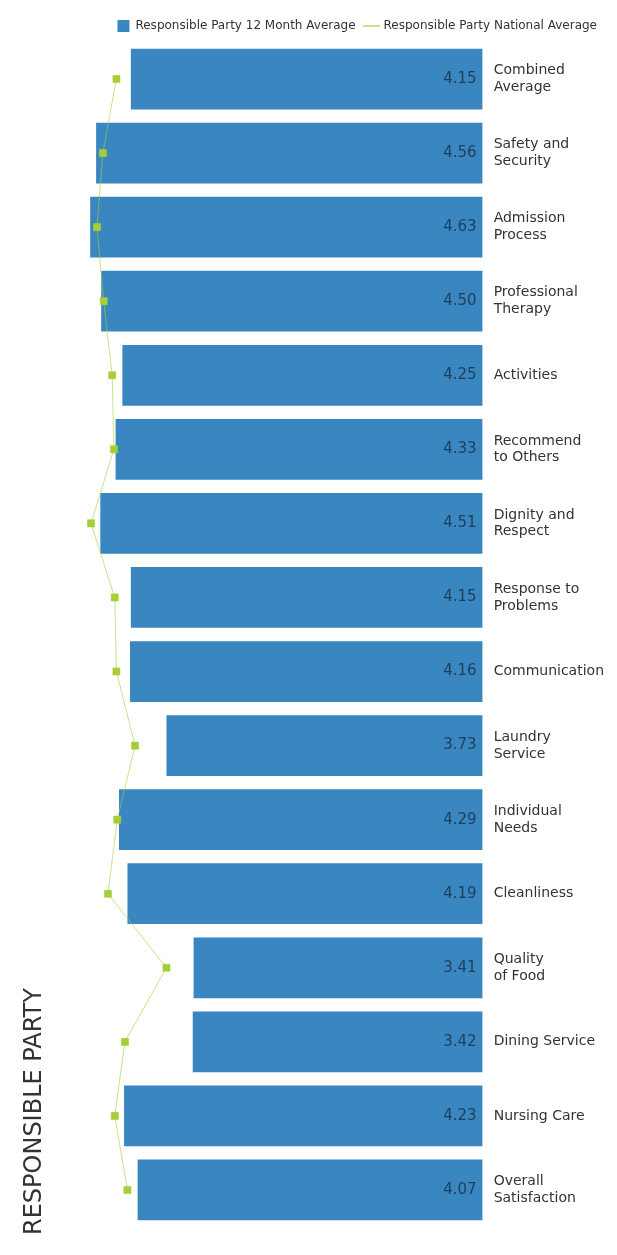 Image resolution: width=617 pixels, height=1255 pixels. What do you see at coordinates (531, 152) in the screenshot?
I see `y-tick-label: Safety and Security` at bounding box center [531, 152].